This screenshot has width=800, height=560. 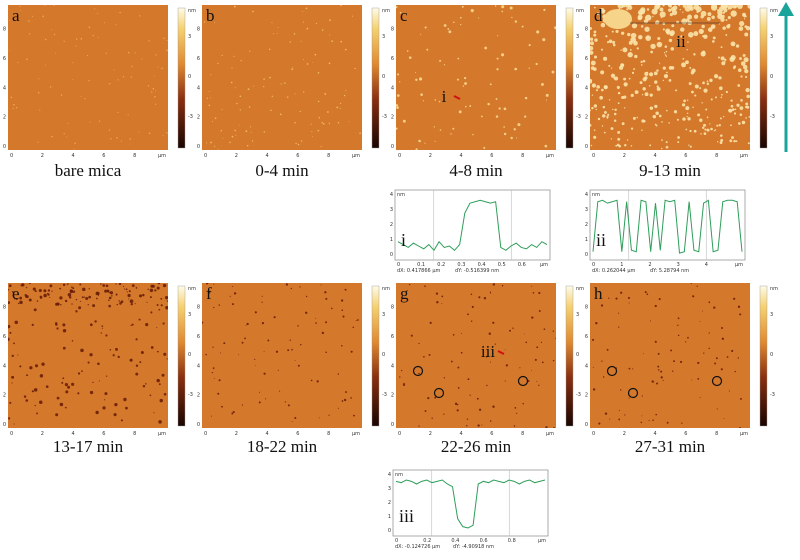 I want to click on x-tick-label: 0, so click(x=396, y=541).